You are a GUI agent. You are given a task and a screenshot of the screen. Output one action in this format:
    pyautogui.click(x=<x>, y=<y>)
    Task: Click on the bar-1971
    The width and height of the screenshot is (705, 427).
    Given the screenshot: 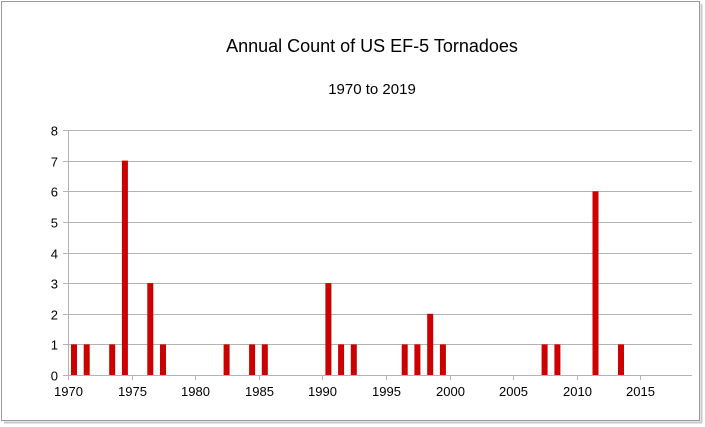 What is the action you would take?
    pyautogui.click(x=86, y=359)
    